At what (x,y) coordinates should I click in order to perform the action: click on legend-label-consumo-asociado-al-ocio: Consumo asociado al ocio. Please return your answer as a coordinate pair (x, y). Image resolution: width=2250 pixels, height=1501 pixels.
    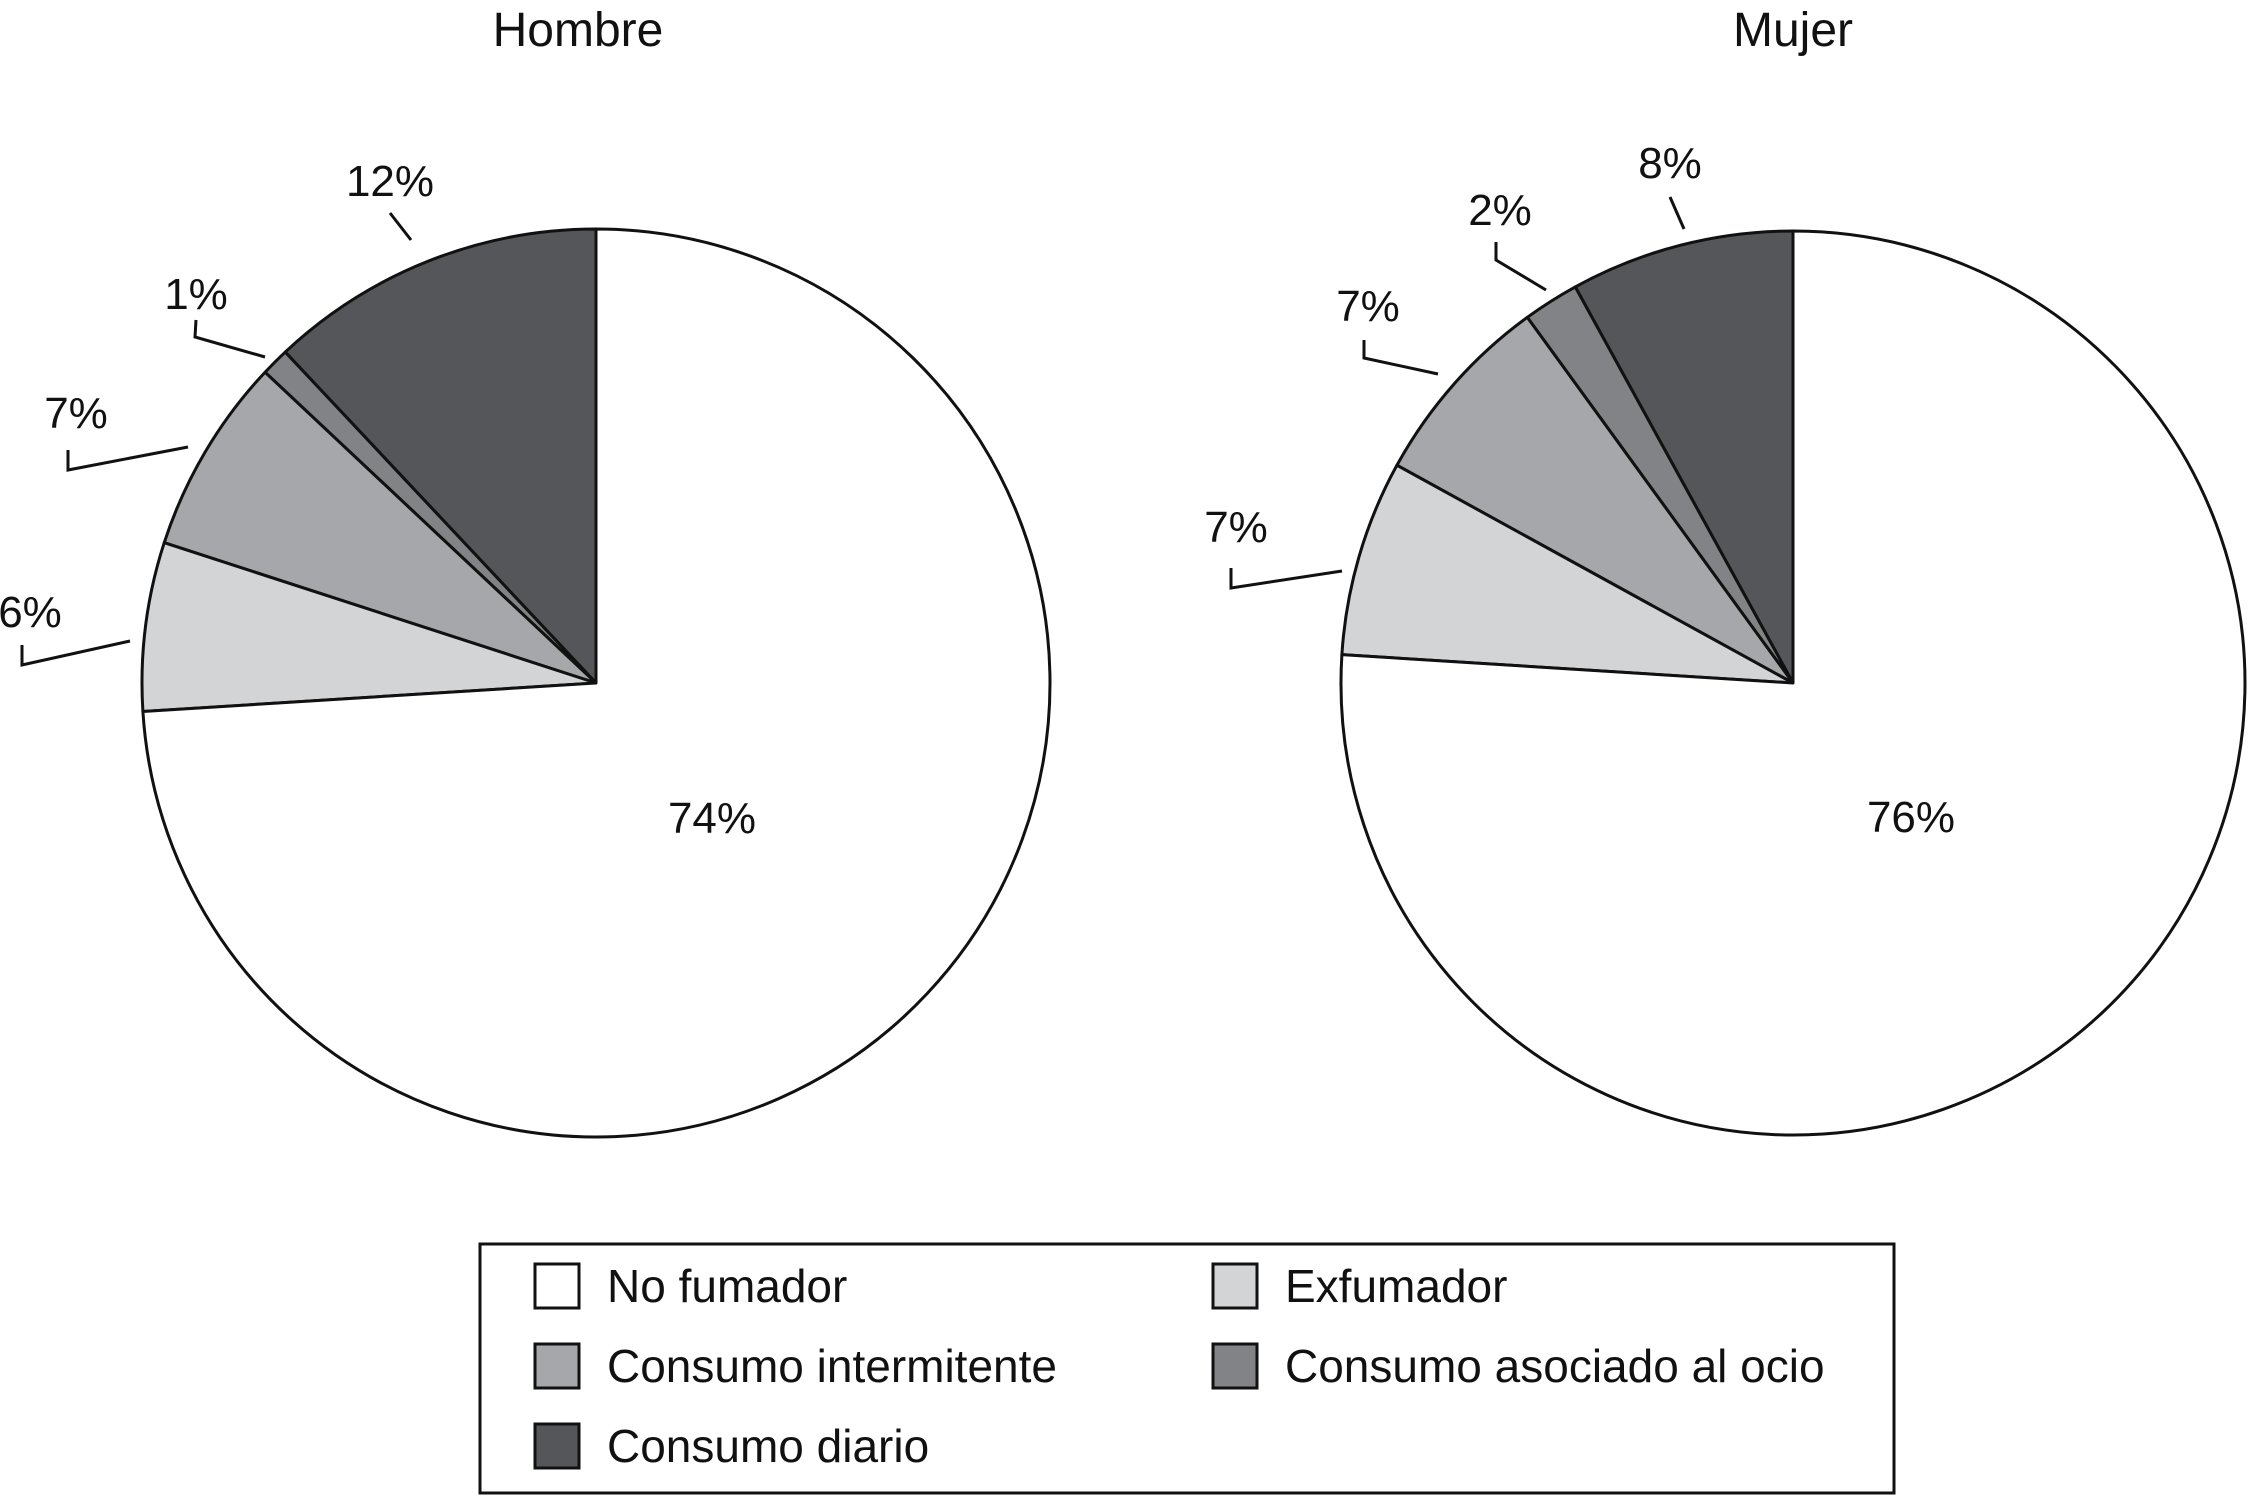
    Looking at the image, I should click on (1555, 1366).